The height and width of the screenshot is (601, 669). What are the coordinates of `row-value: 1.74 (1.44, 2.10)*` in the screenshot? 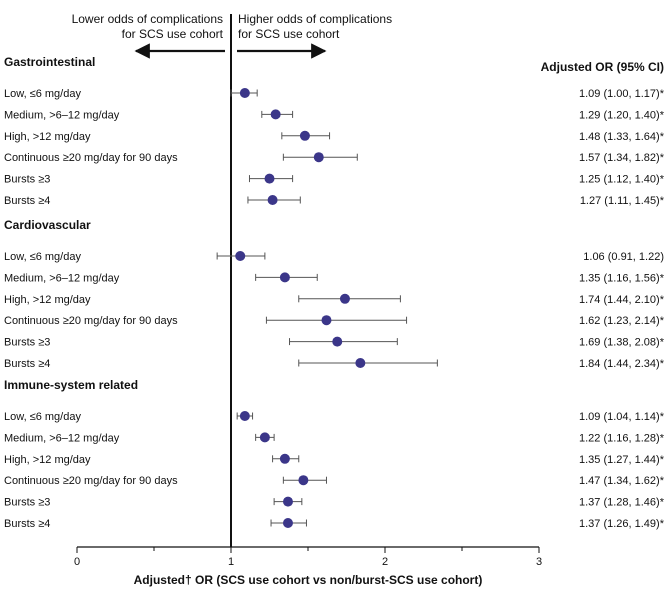 It's located at (622, 300).